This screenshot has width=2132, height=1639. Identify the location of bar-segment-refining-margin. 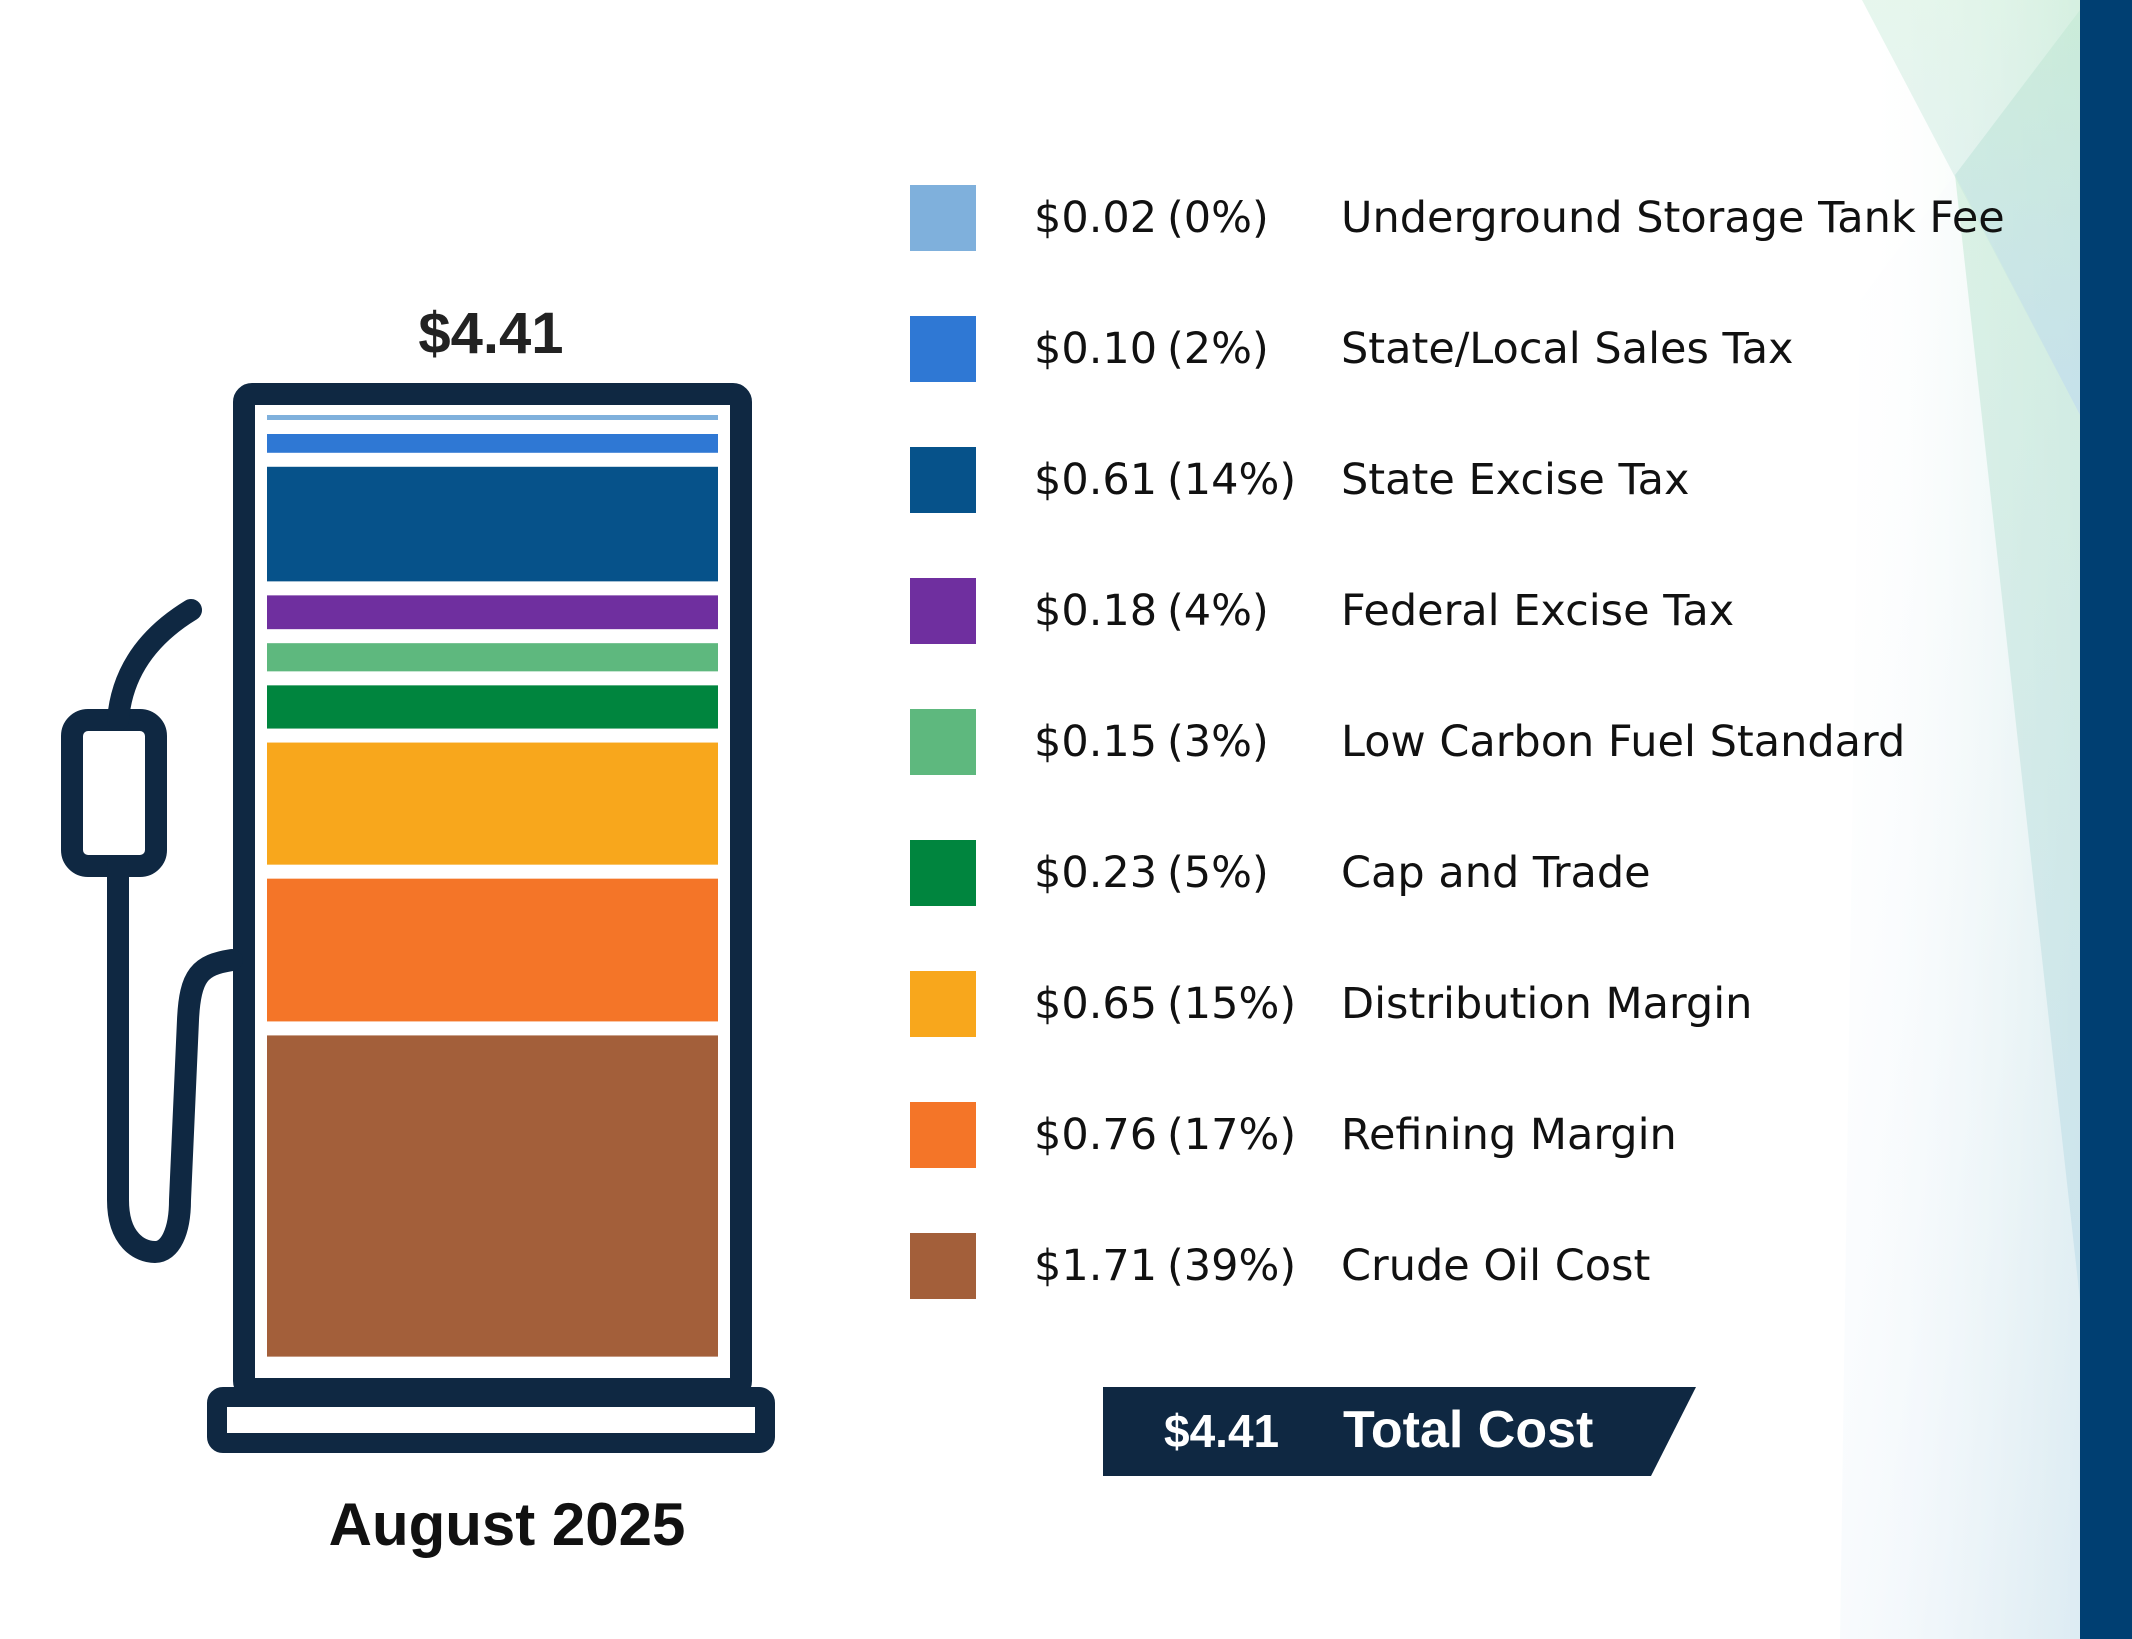
(492, 950).